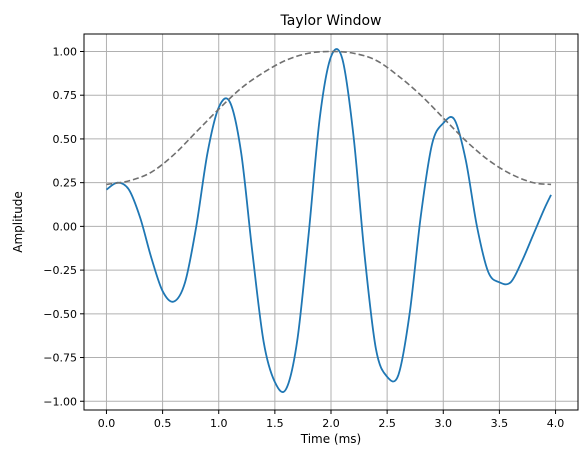  What do you see at coordinates (331, 21) in the screenshot?
I see `chart-title: Taylor Window` at bounding box center [331, 21].